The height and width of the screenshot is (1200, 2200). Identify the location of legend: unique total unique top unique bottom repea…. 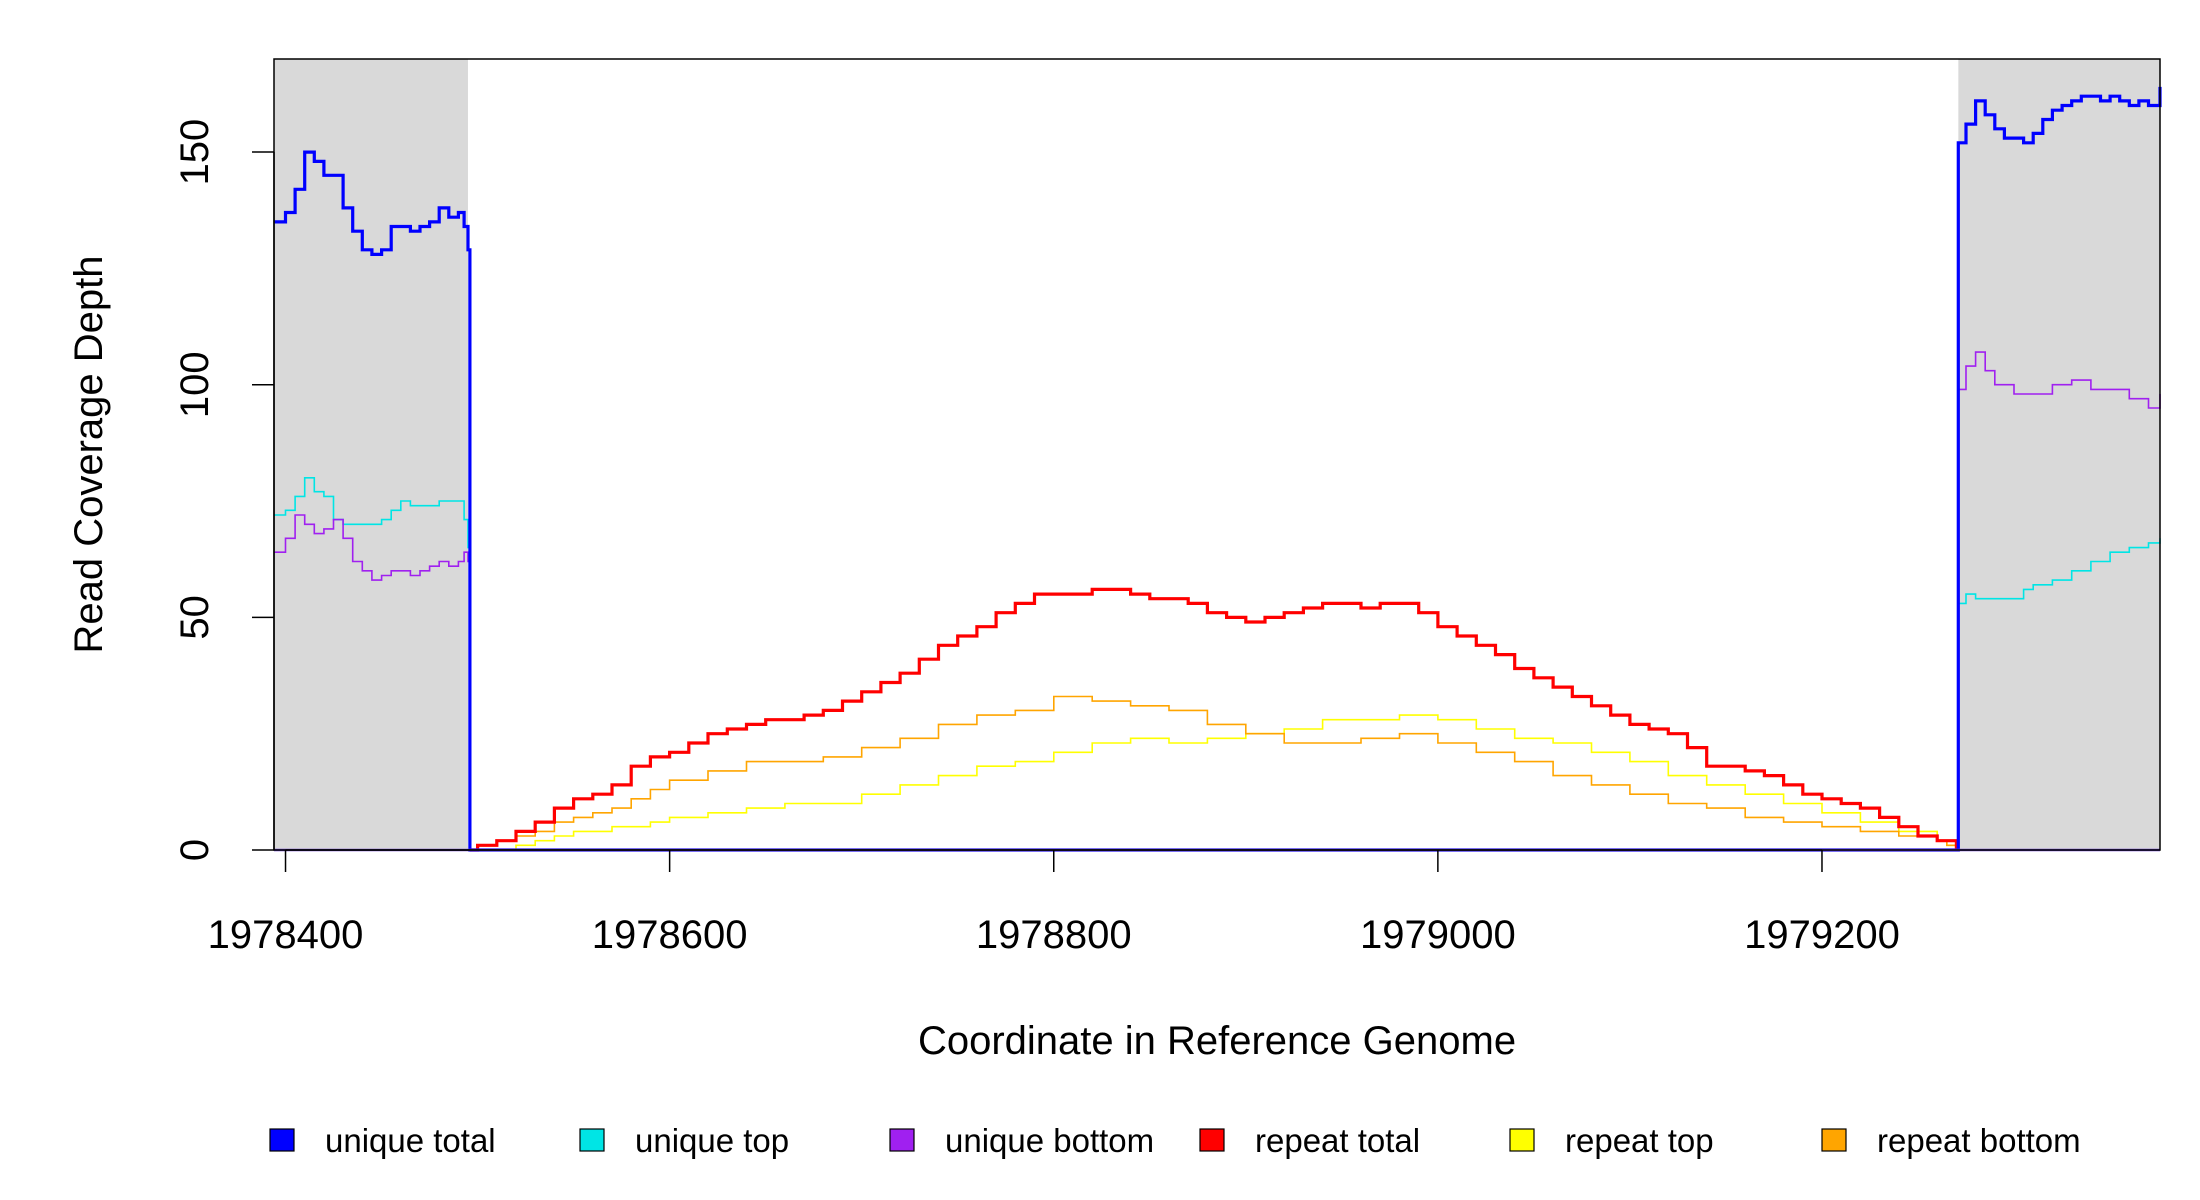
(1175, 1140).